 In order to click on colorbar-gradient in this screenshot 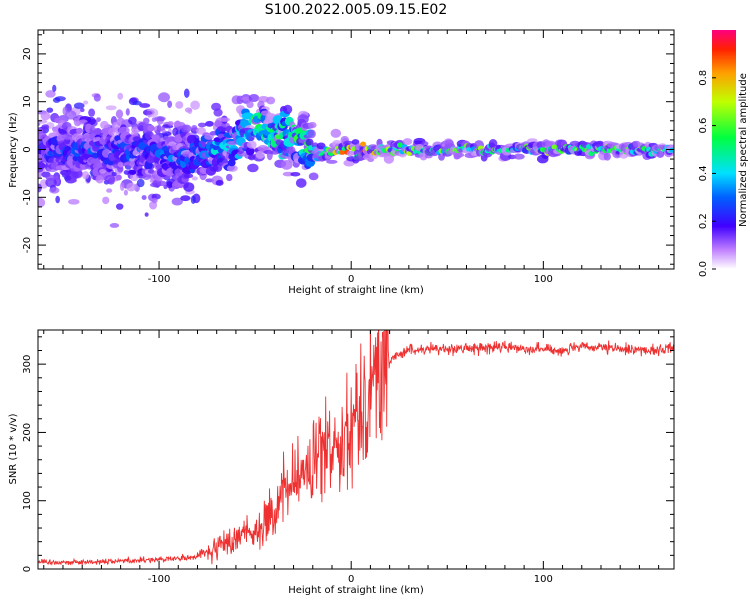, I will do `click(724, 149)`.